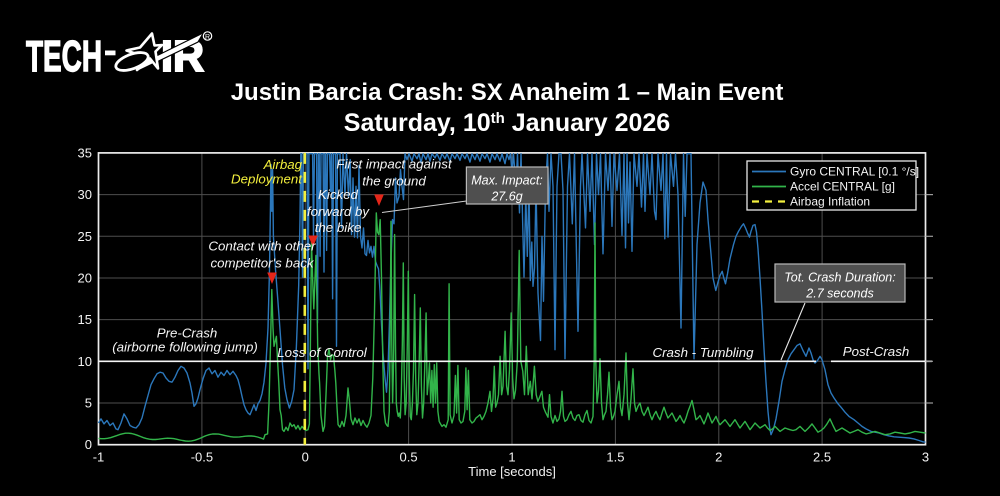 This screenshot has width=1000, height=496. What do you see at coordinates (854, 172) in the screenshot?
I see `svg-text: Gyro CENTRAL [0.1 °/s]` at bounding box center [854, 172].